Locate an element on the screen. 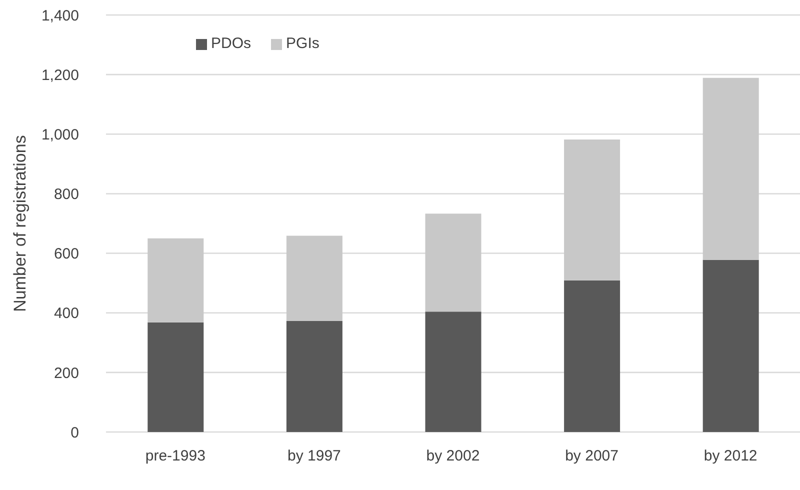  x-tick-label: by 2002 is located at coordinates (453, 456).